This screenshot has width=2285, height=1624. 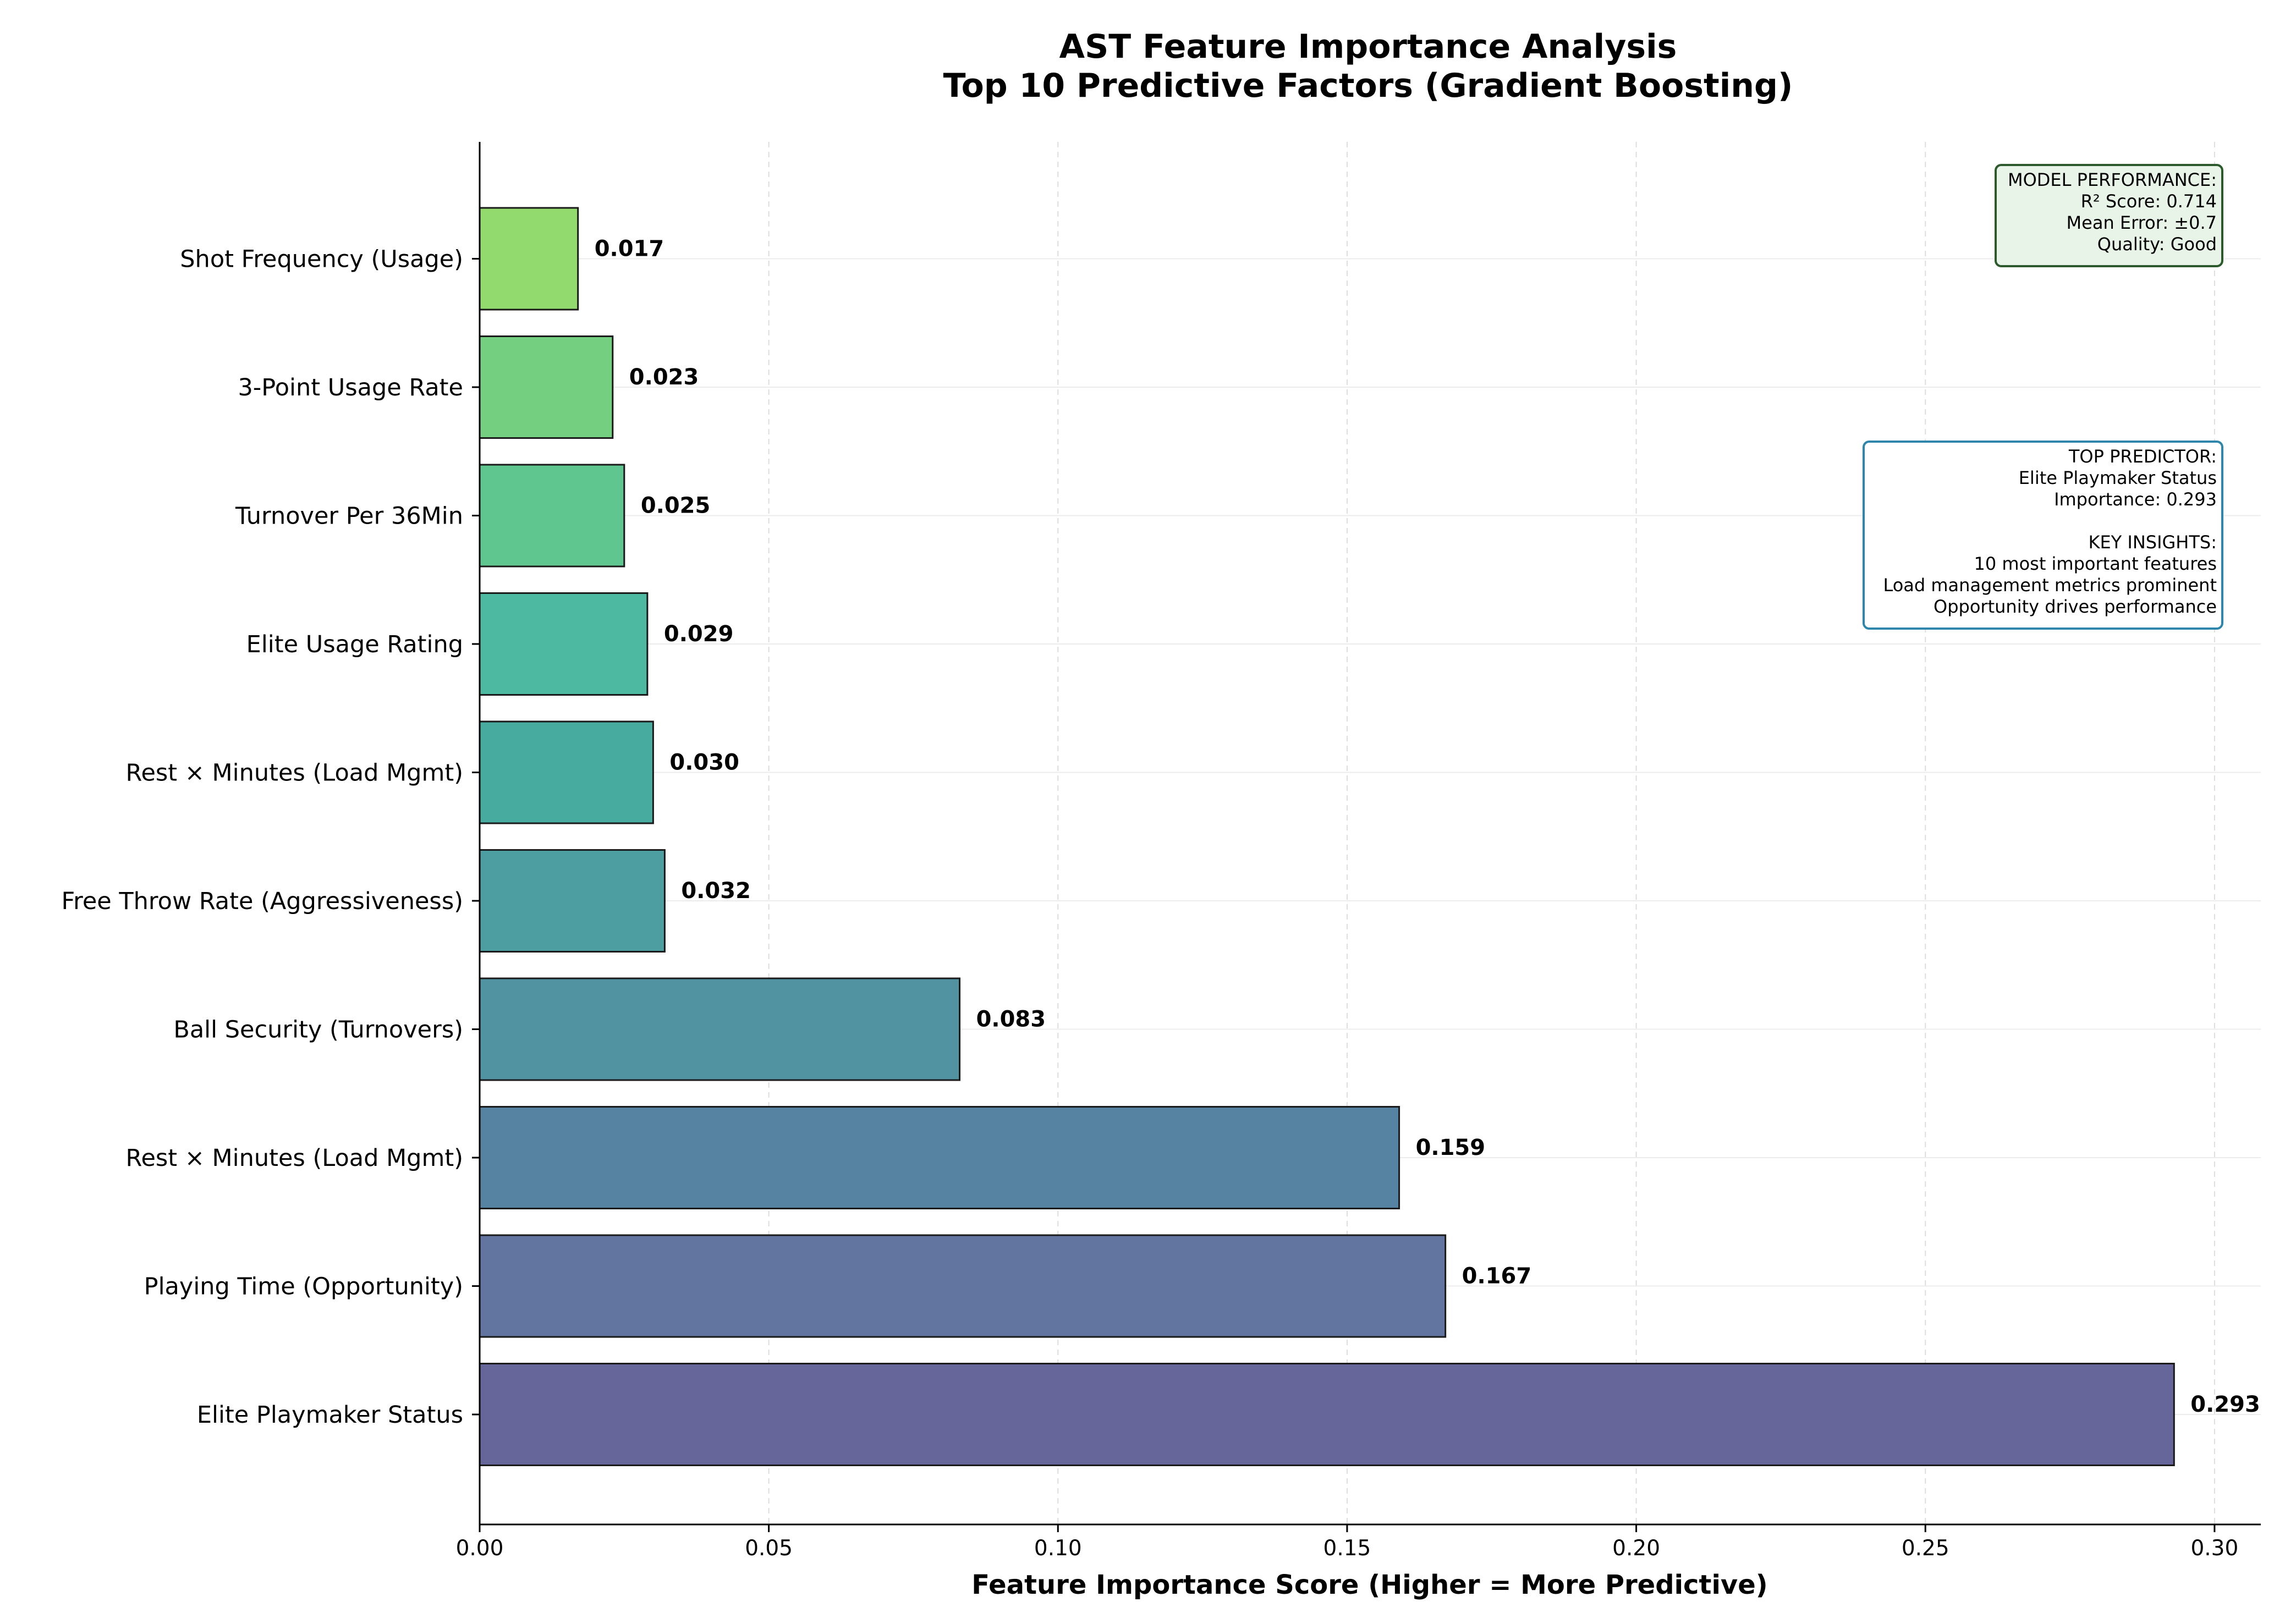 What do you see at coordinates (349, 516) in the screenshot?
I see `y-tick-label: Turnover Per 36Min` at bounding box center [349, 516].